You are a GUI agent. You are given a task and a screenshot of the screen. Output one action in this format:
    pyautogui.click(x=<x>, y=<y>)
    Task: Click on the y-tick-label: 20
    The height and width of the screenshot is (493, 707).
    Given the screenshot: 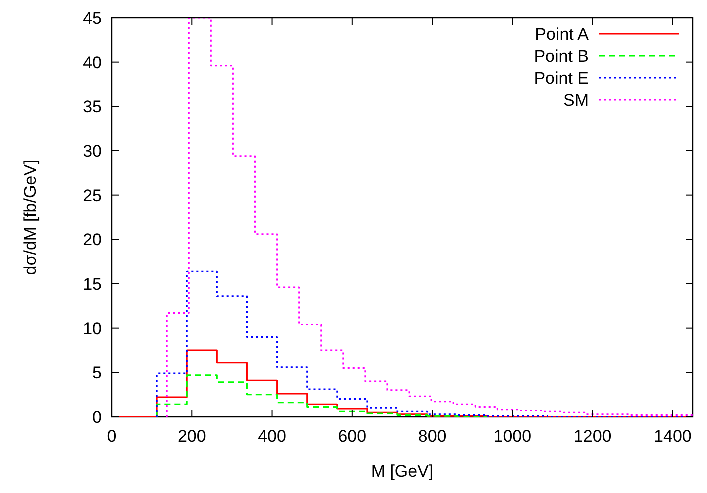 What is the action you would take?
    pyautogui.click(x=92, y=240)
    